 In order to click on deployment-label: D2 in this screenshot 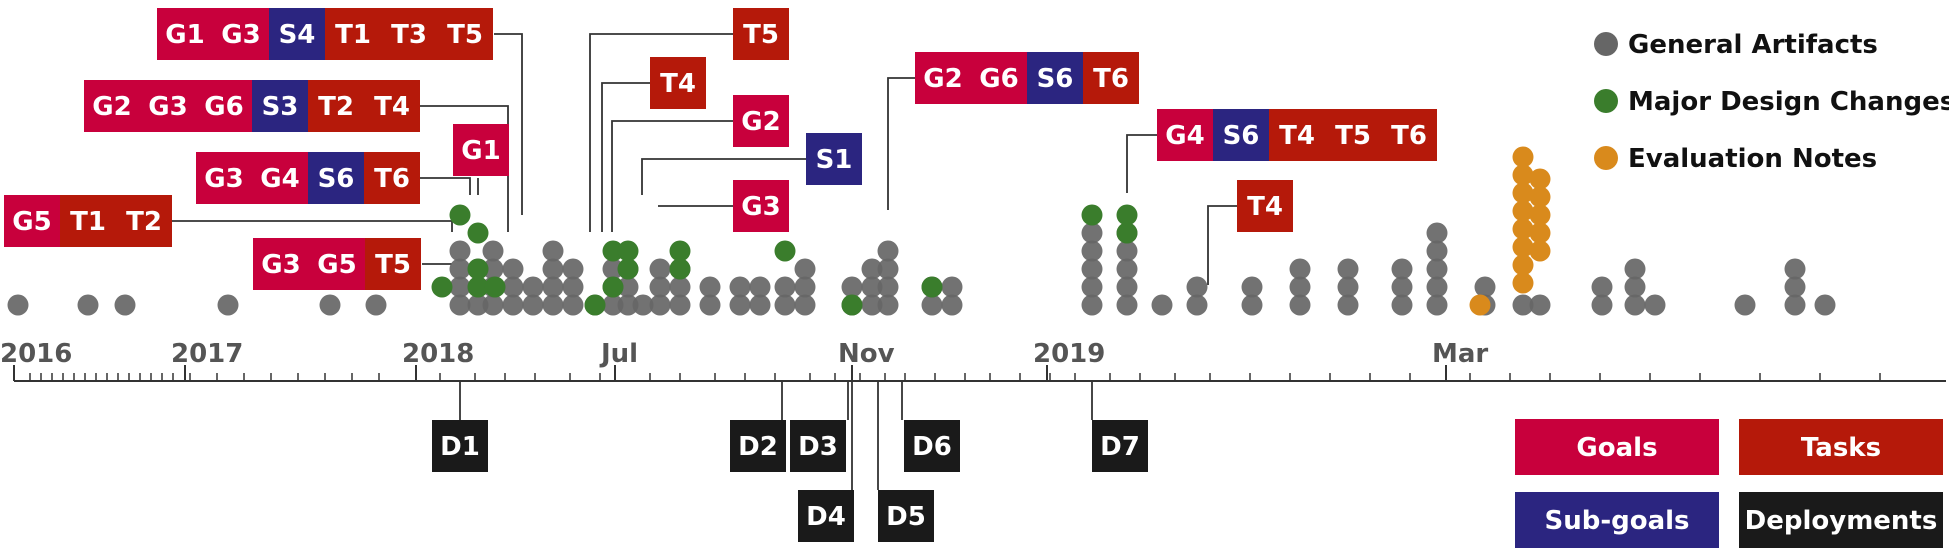, I will do `click(758, 447)`.